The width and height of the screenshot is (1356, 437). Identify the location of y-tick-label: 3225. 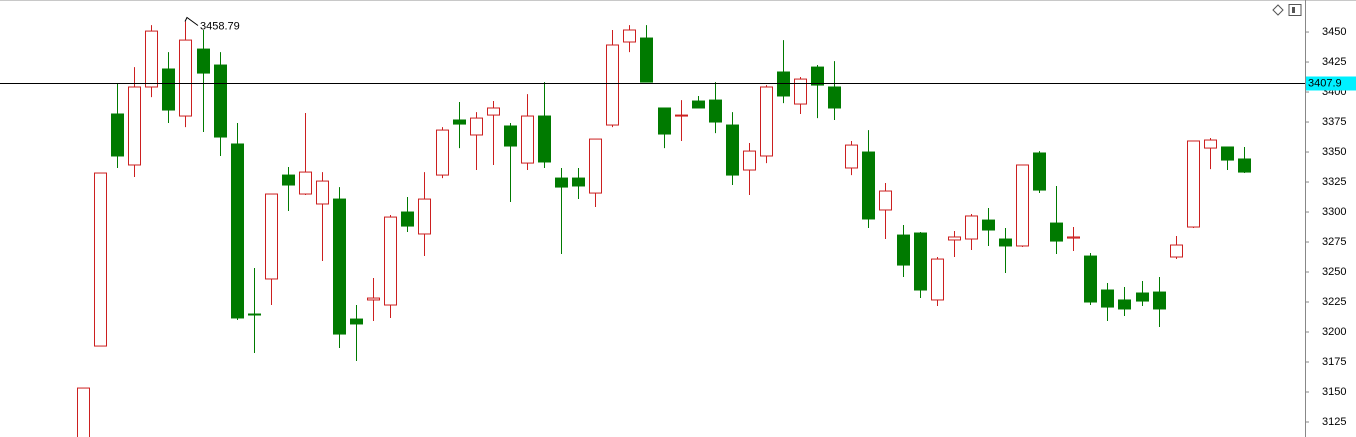
(1334, 302).